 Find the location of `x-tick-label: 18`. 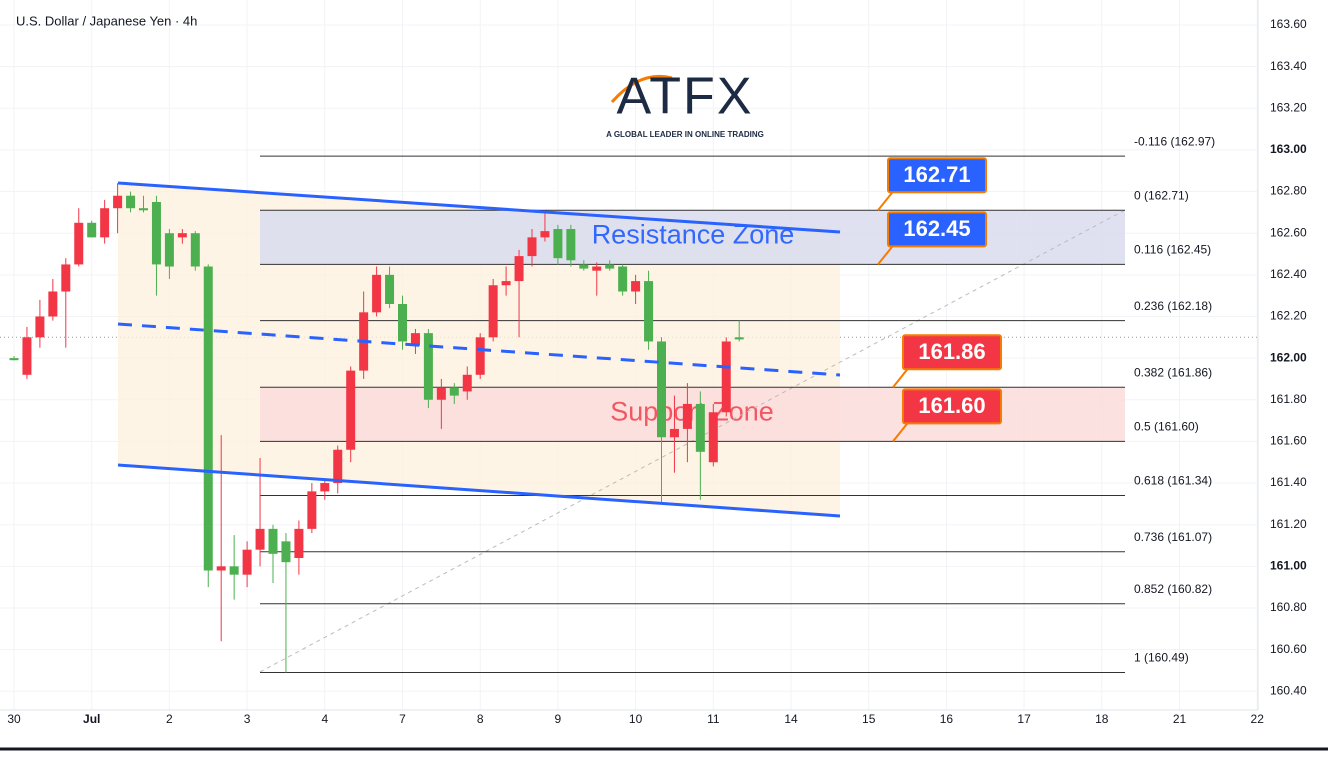

x-tick-label: 18 is located at coordinates (1102, 719).